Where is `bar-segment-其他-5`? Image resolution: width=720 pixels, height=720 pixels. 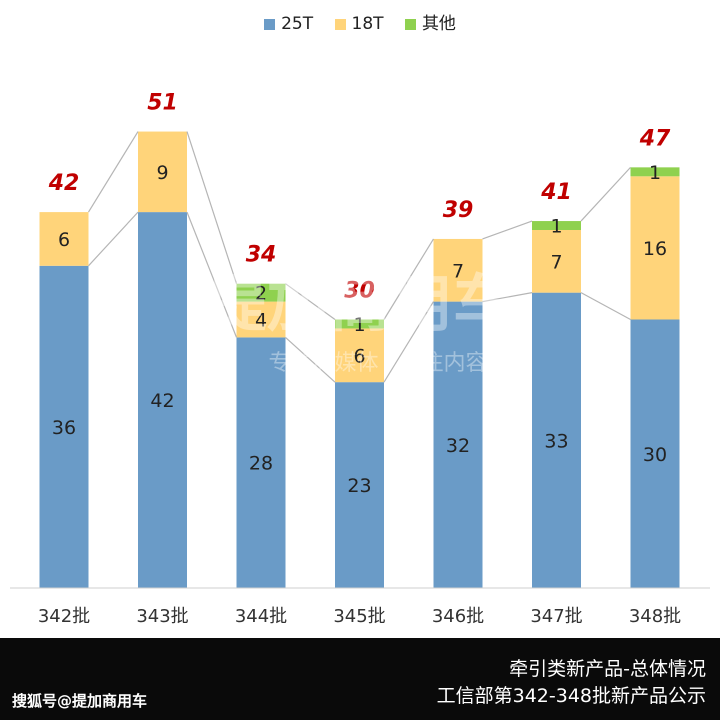 bar-segment-其他-5 is located at coordinates (556, 225).